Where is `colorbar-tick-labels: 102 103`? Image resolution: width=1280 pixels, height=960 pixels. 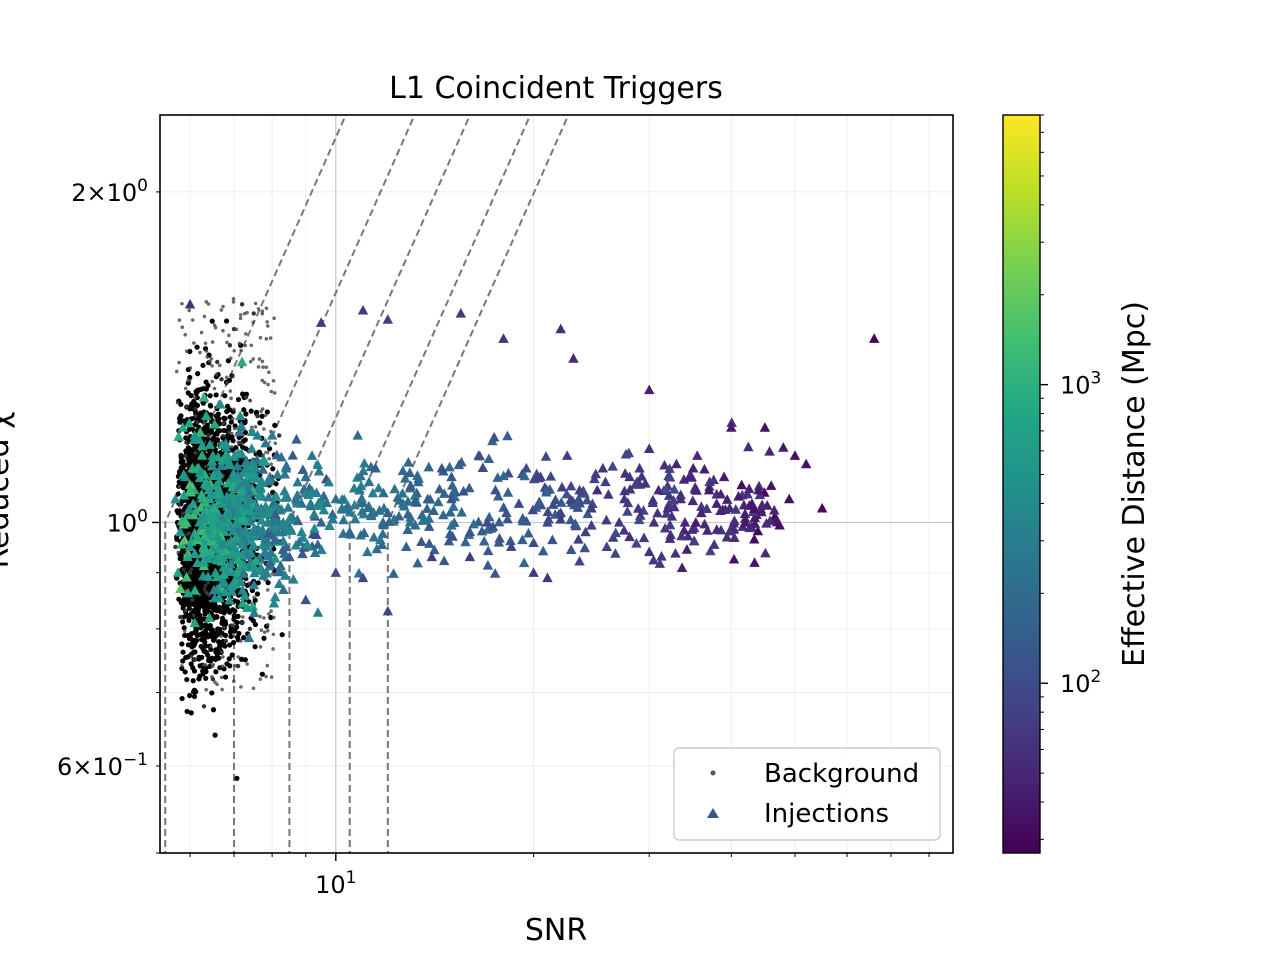
colorbar-tick-labels: 102 103 is located at coordinates (1080, 534).